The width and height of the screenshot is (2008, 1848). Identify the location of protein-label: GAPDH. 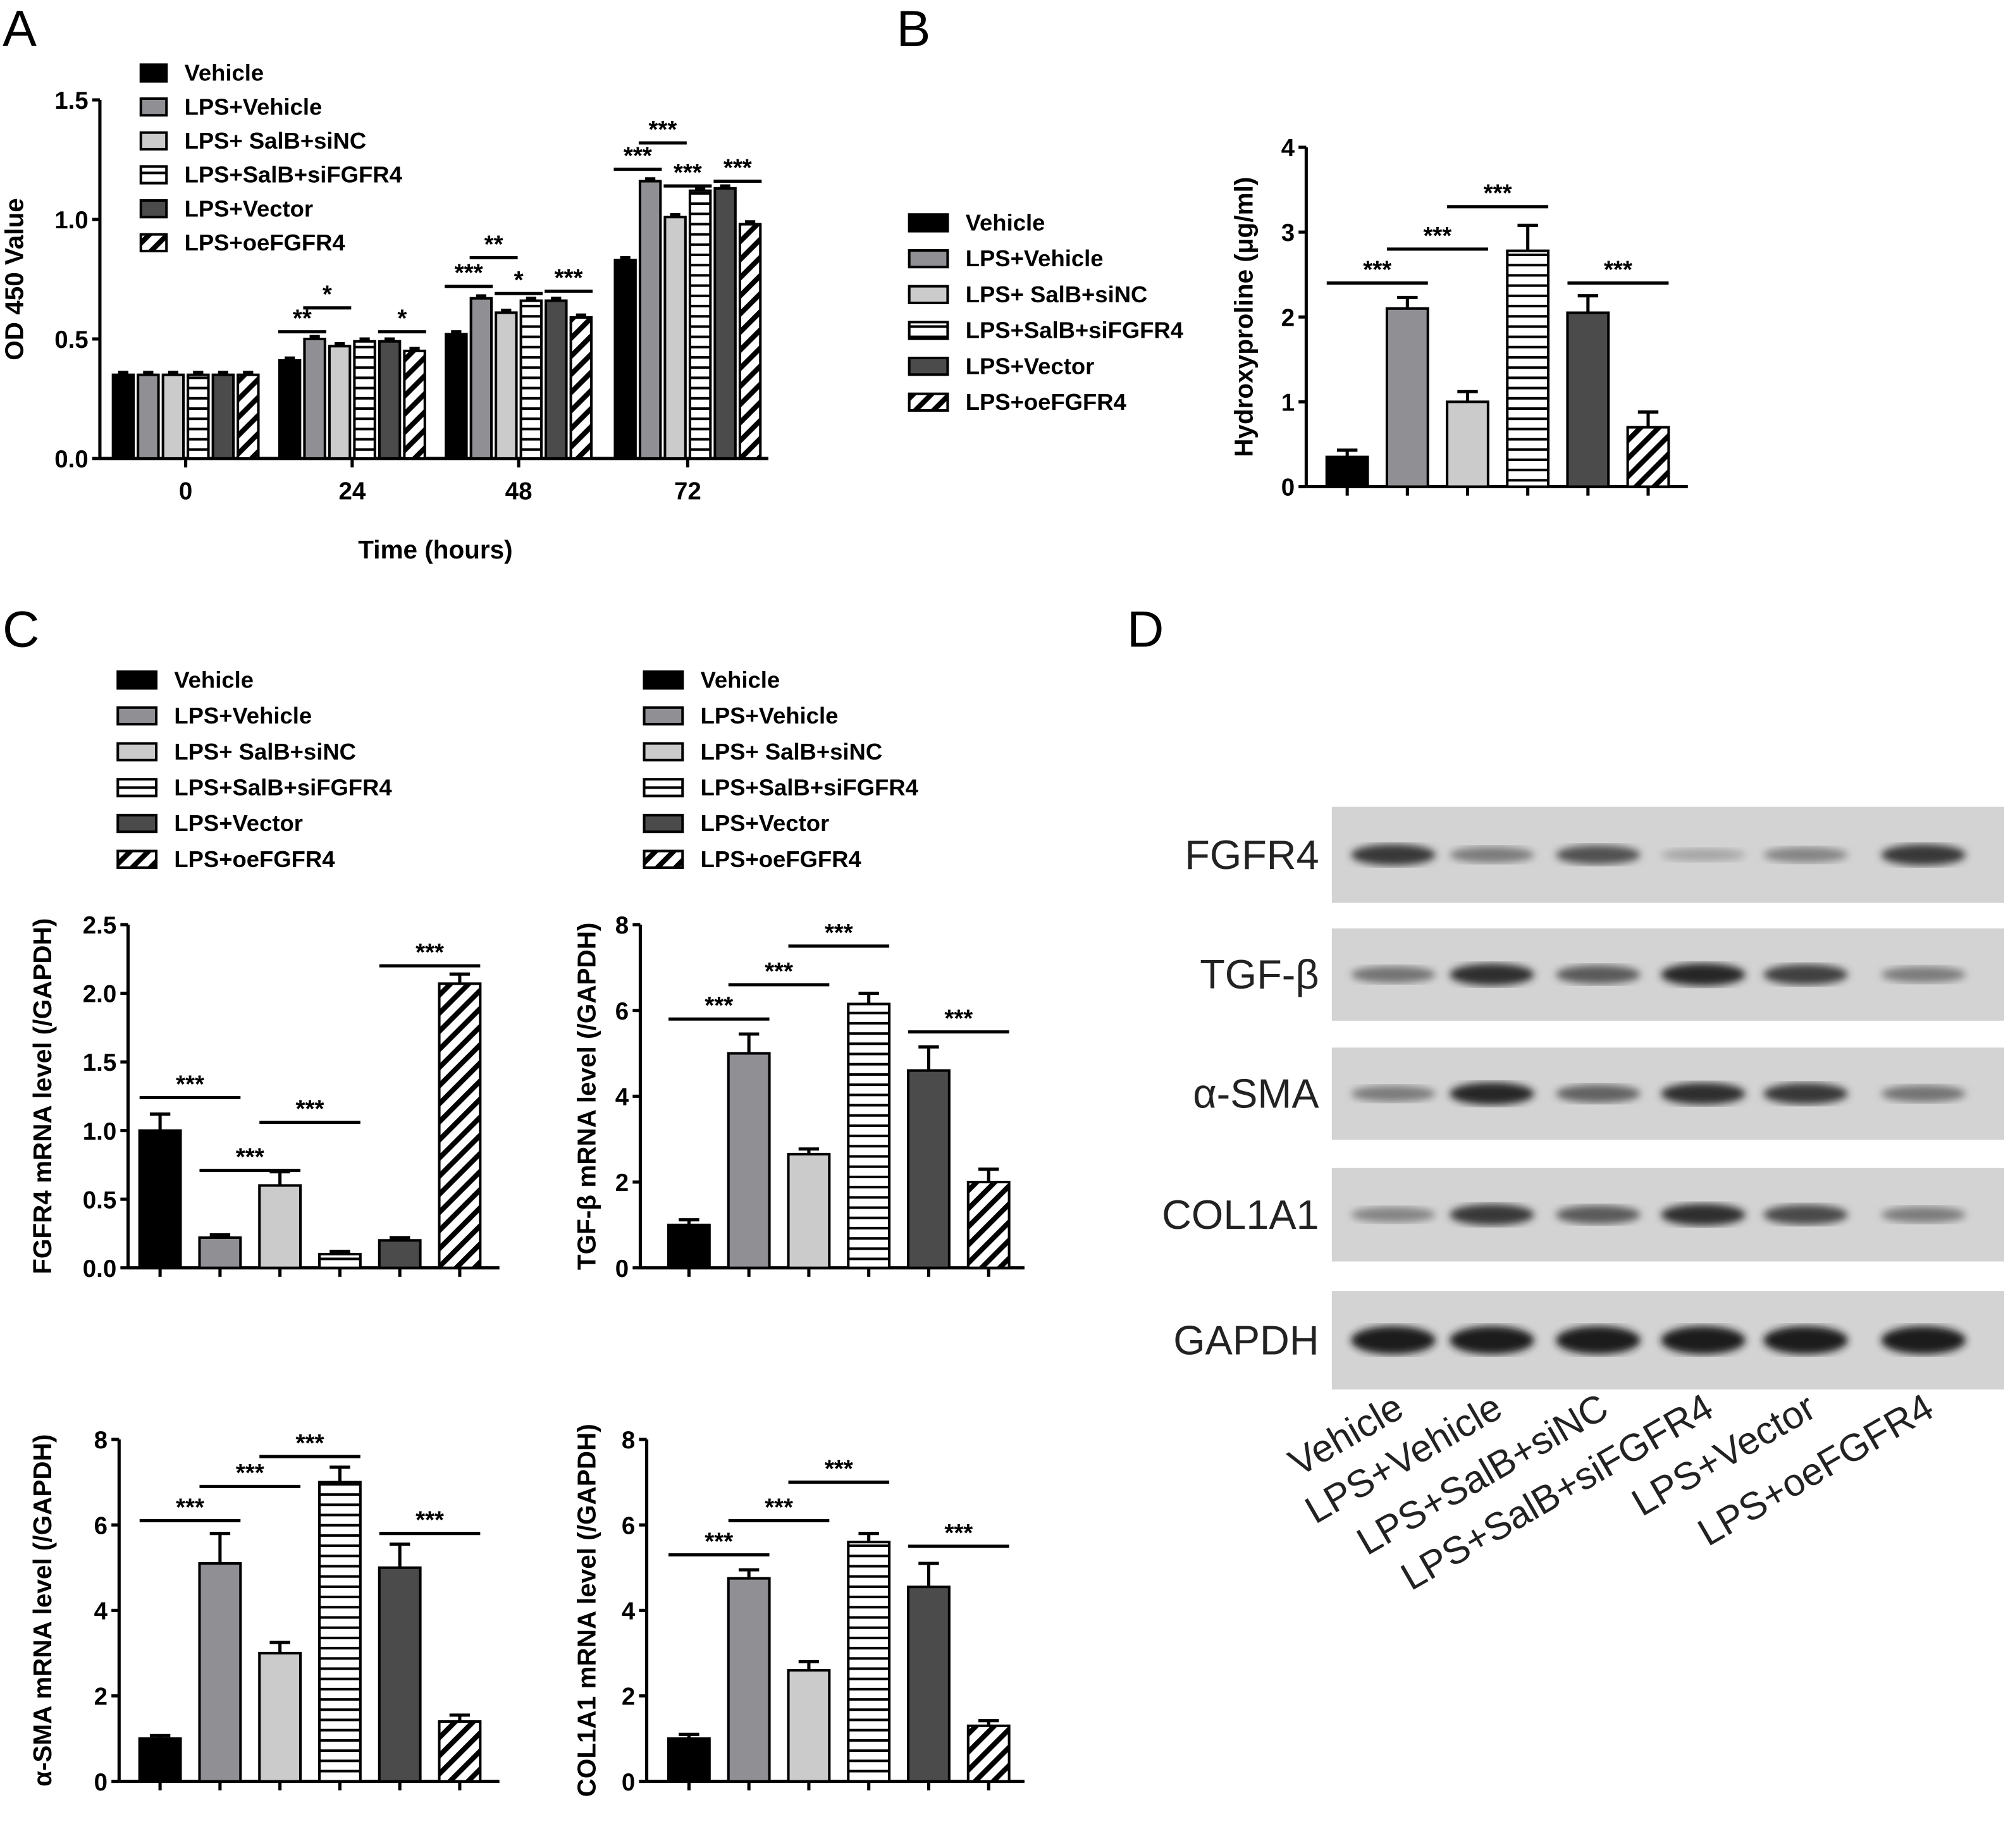
(1246, 1340).